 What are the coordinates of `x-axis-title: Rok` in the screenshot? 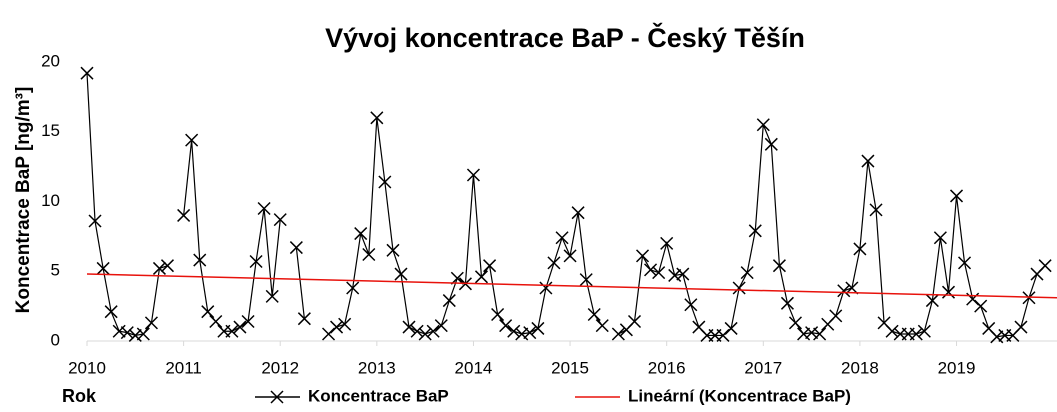 It's located at (79, 396).